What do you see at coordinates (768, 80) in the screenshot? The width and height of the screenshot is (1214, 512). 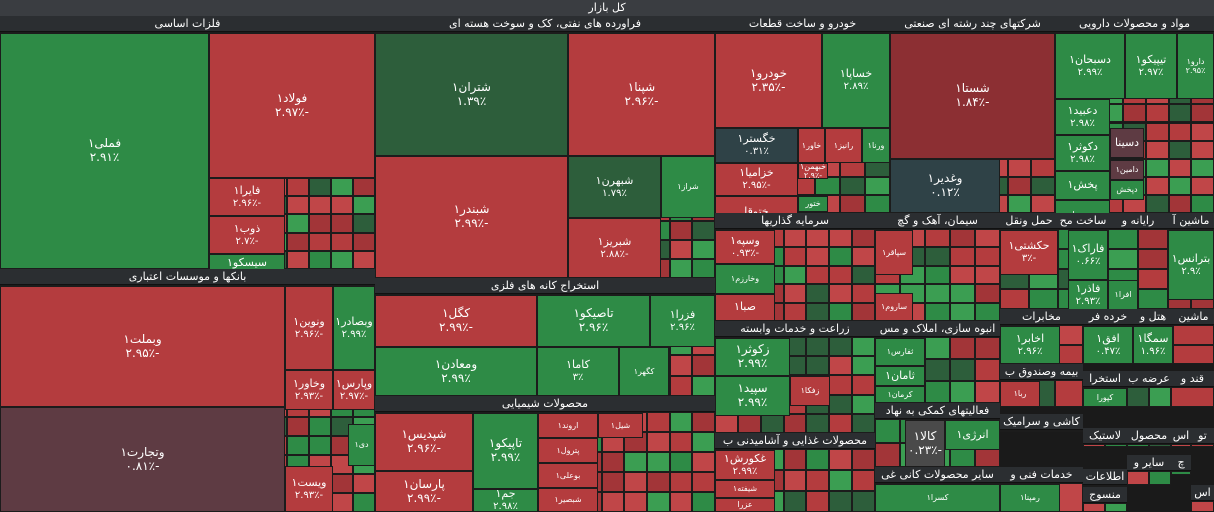 I see `stock-tile: خودرو۱ -۲.۳۵٪` at bounding box center [768, 80].